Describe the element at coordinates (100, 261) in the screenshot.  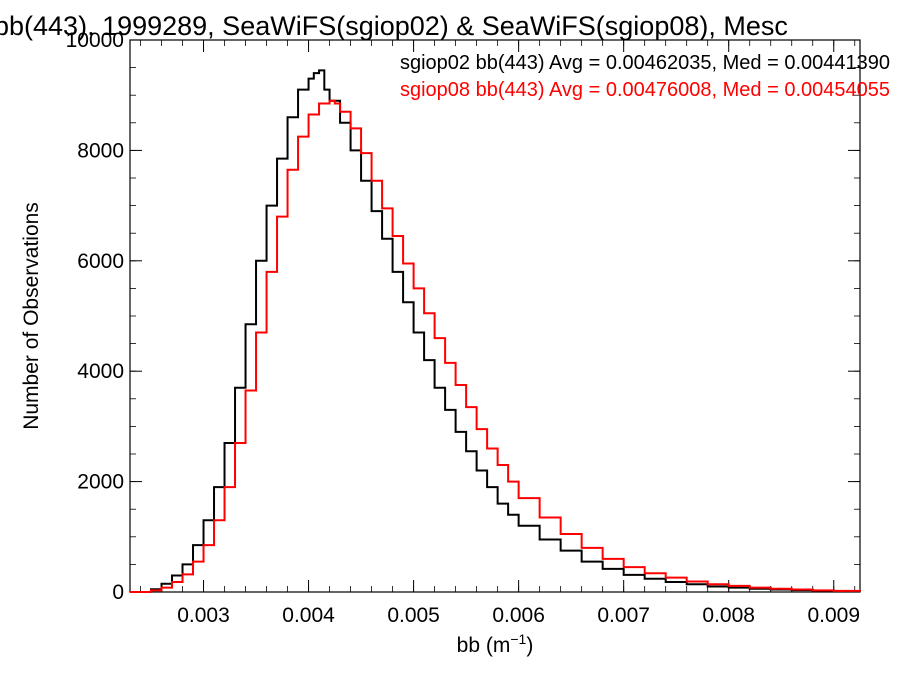
I see `y-tick-label: 6000` at that location.